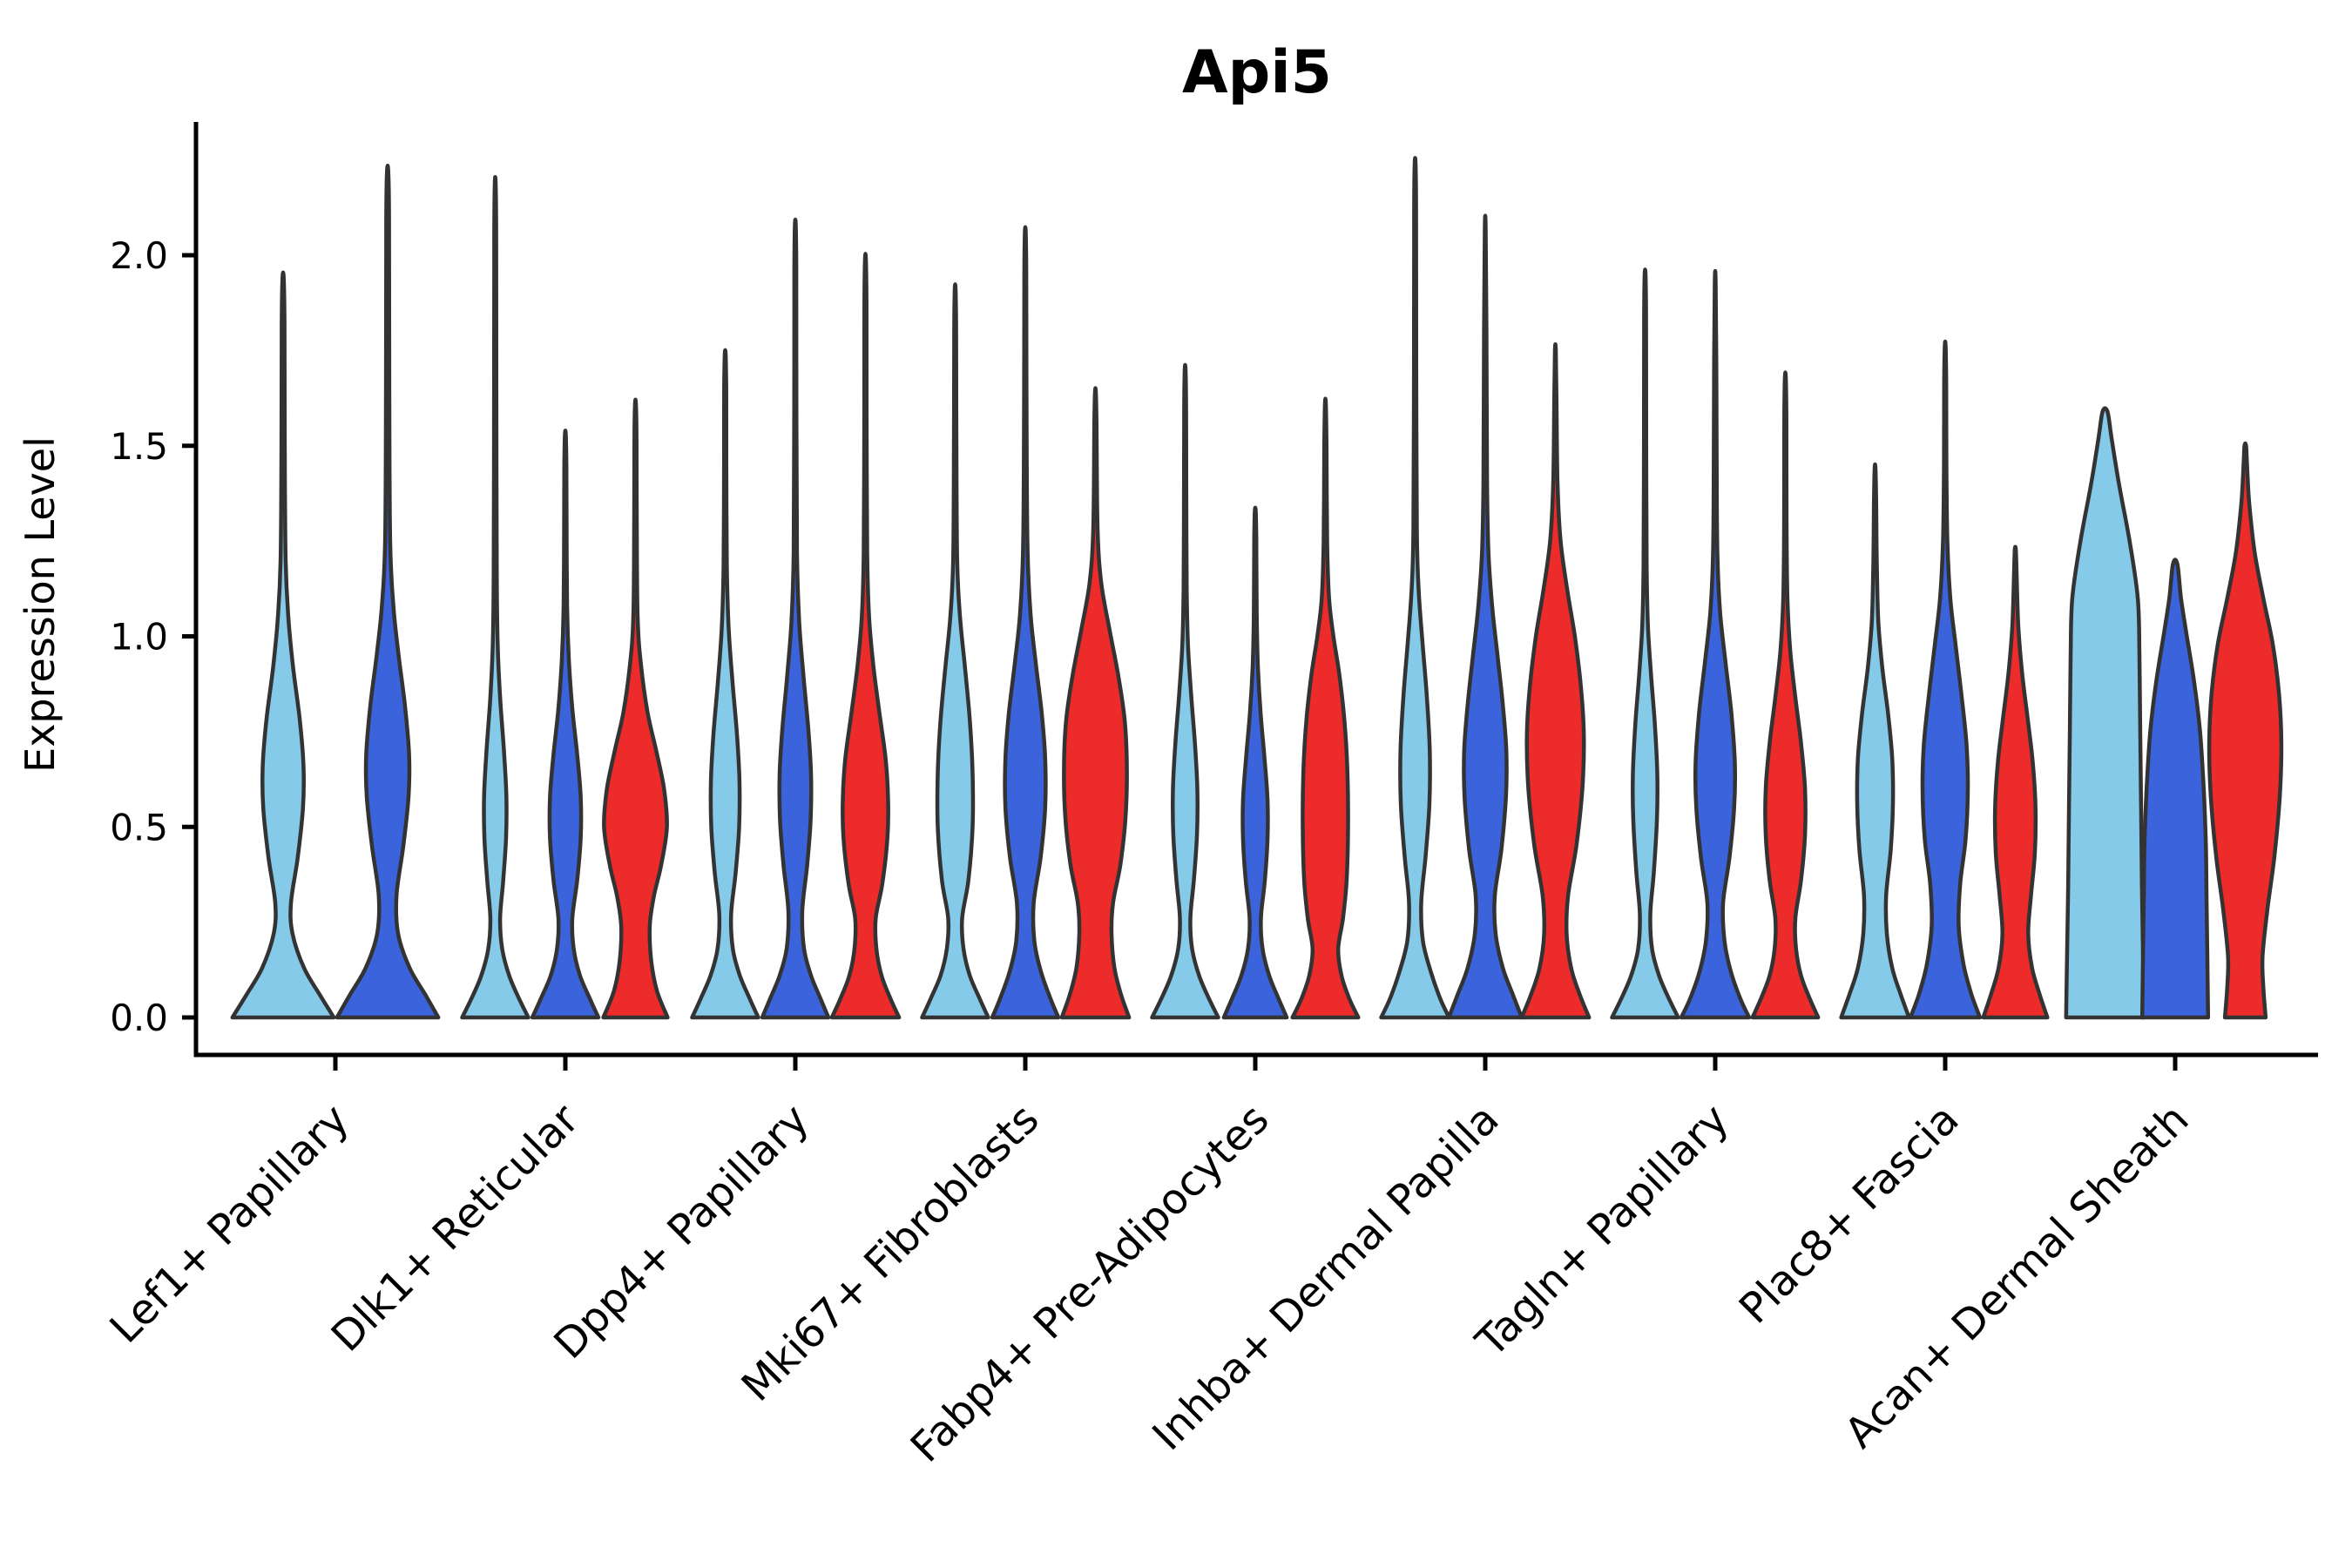  Describe the element at coordinates (40, 604) in the screenshot. I see `y-axis-label: Expression Level` at that location.